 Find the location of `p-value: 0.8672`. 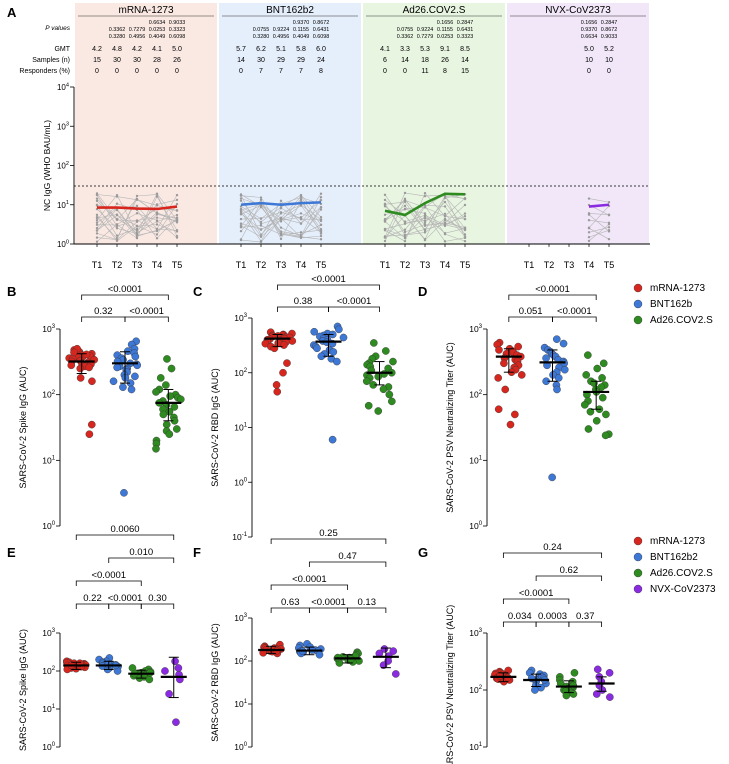

p-value: 0.8672 is located at coordinates (609, 30).